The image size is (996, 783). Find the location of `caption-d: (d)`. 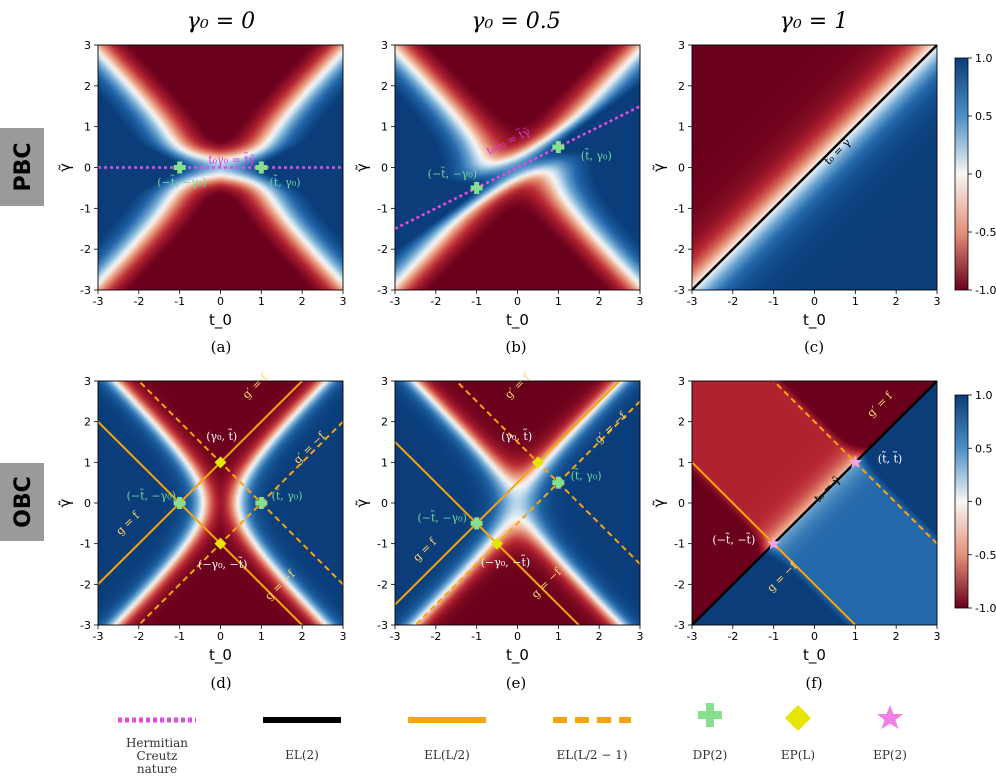

caption-d: (d) is located at coordinates (220, 683).